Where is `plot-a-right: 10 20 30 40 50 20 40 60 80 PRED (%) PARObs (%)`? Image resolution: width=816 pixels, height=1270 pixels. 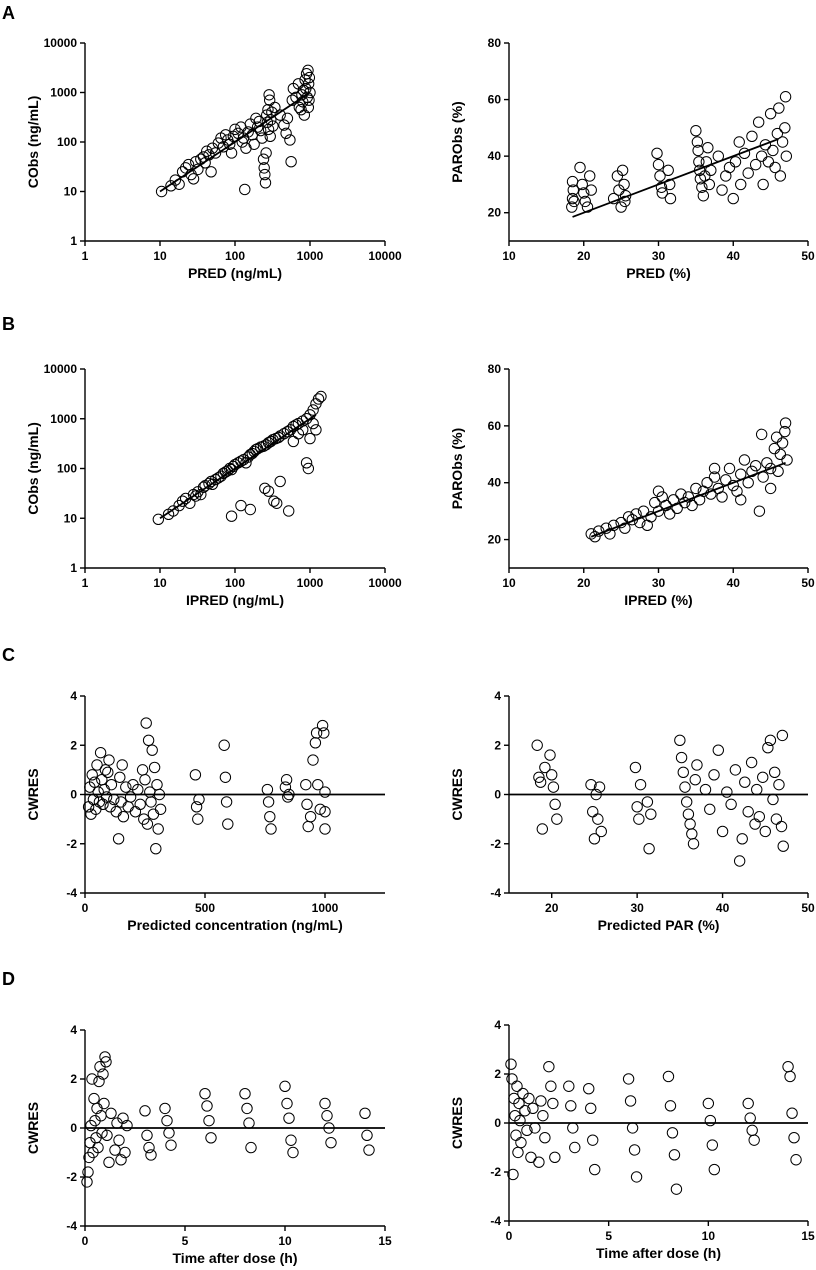
plot-a-right: 10 20 30 40 50 20 40 60 80 PRED (%) PARObs (%) is located at coordinates (632, 158).